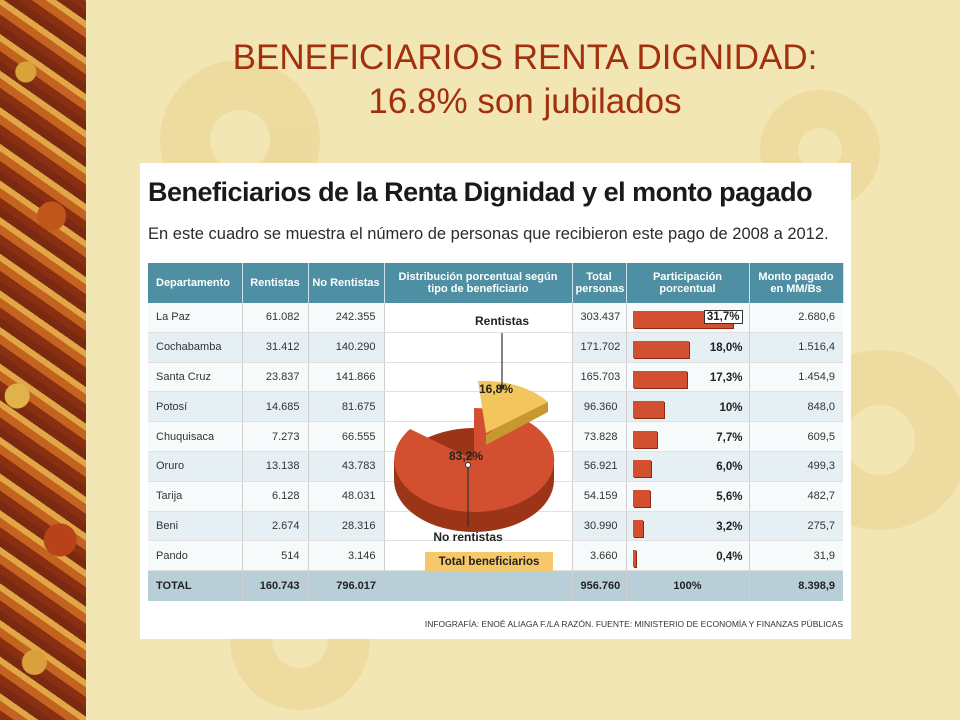 The image size is (960, 720). I want to click on cell-participacion: 5,6%, so click(687, 496).